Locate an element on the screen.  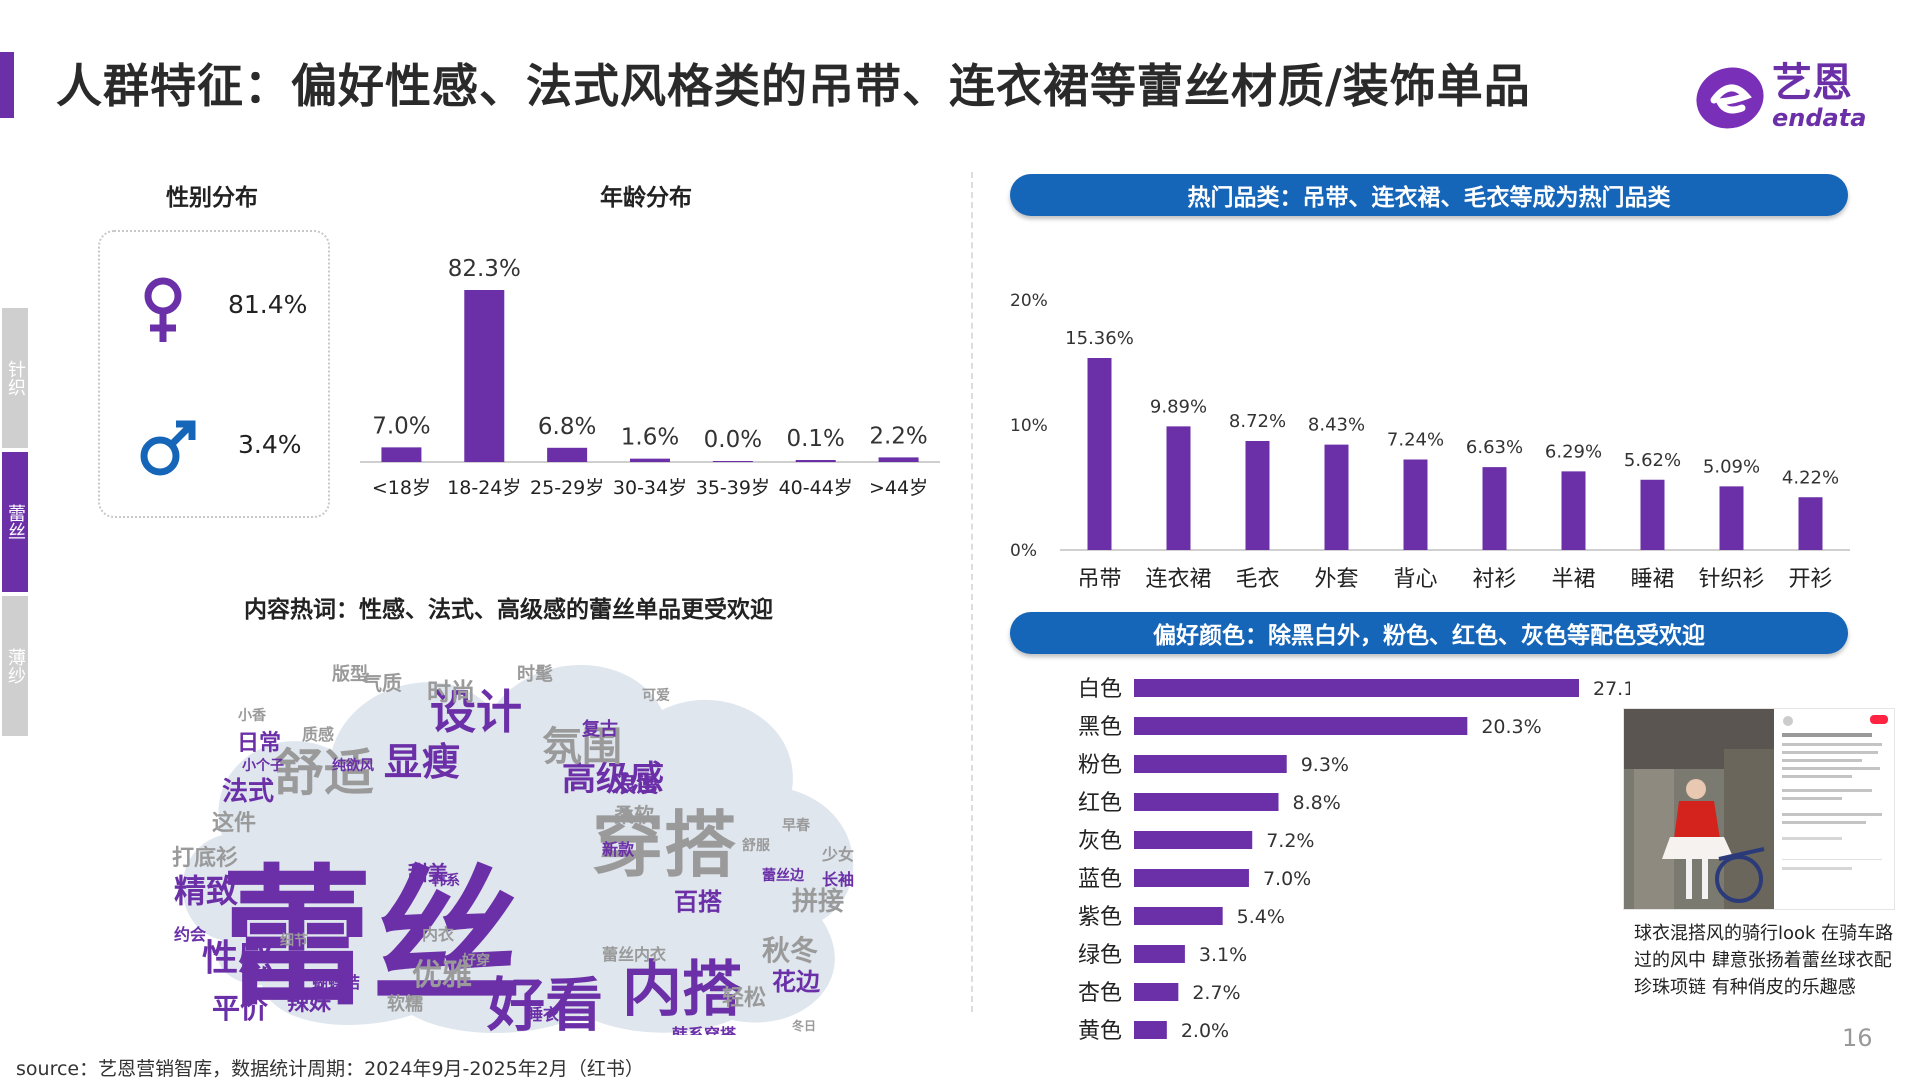
word-cloud-word: 氛围 is located at coordinates (582, 747).